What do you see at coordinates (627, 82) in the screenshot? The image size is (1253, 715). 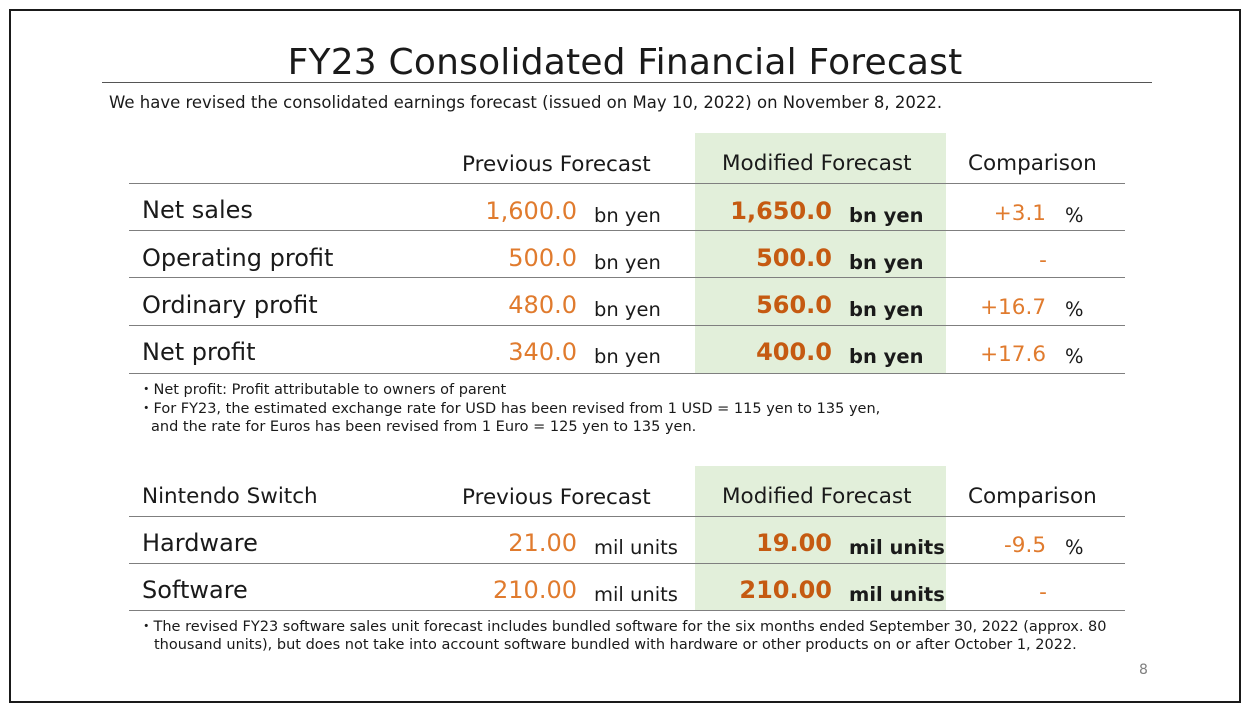 I see `title-divider` at bounding box center [627, 82].